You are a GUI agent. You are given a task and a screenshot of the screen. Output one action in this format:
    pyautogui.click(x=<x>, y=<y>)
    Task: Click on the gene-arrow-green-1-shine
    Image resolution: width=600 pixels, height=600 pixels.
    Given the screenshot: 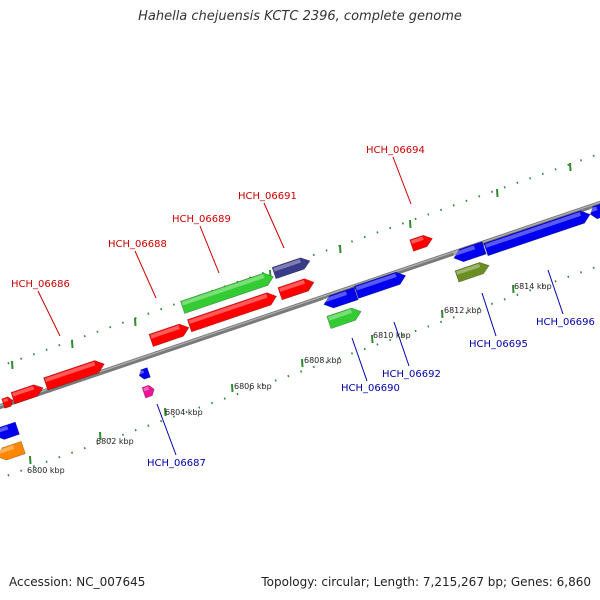 What is the action you would take?
    pyautogui.click(x=223, y=290)
    